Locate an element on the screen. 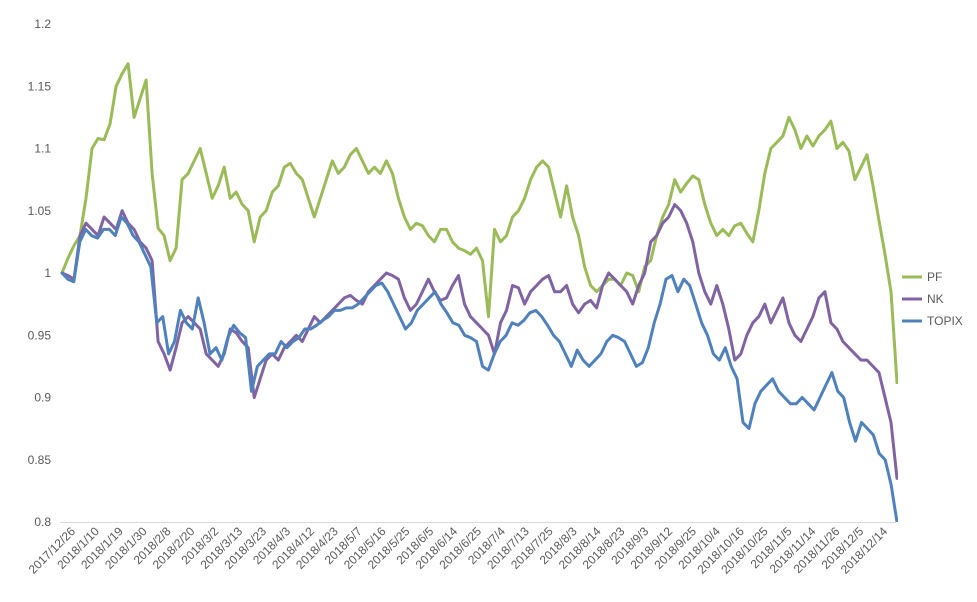 The image size is (977, 602). y-tick-label: 0.85 is located at coordinates (40, 460).